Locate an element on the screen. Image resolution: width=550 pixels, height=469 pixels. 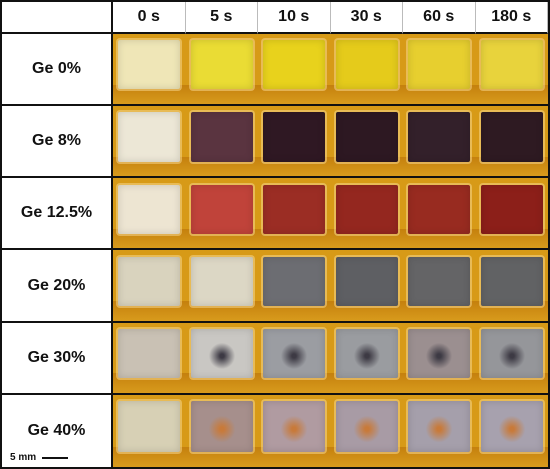
time-column-header: 60 s is located at coordinates (439, 18).